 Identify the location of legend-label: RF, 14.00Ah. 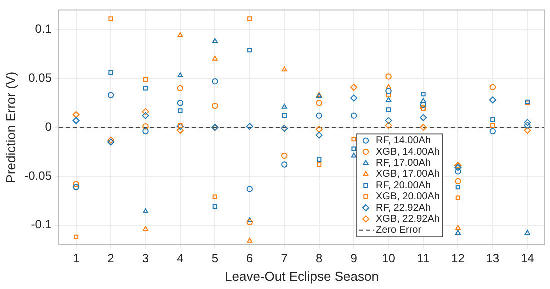
(404, 141).